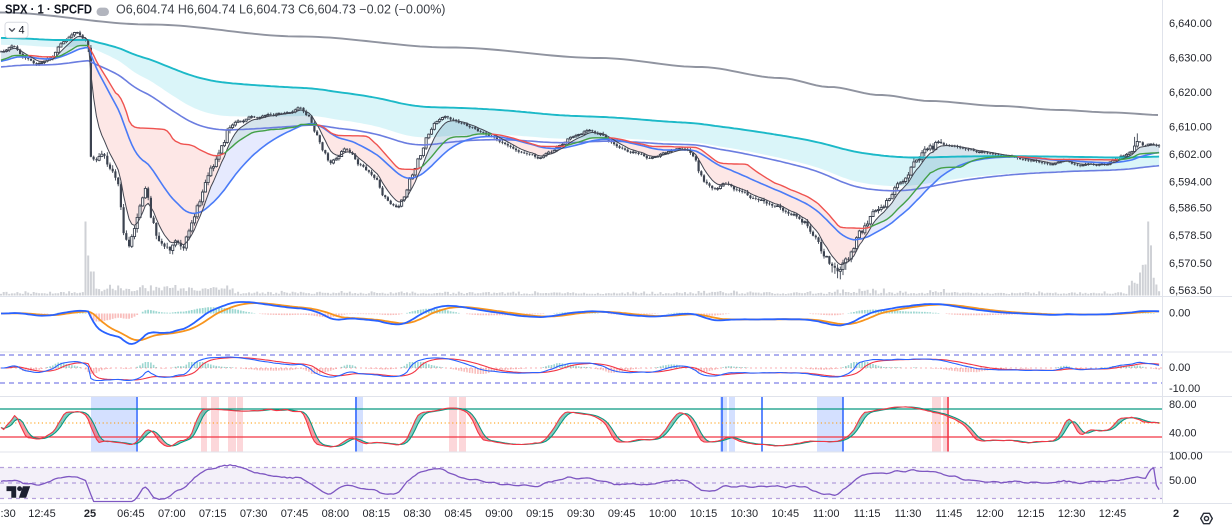 The width and height of the screenshot is (1232, 528). I want to click on svg-text: 09:30, so click(581, 514).